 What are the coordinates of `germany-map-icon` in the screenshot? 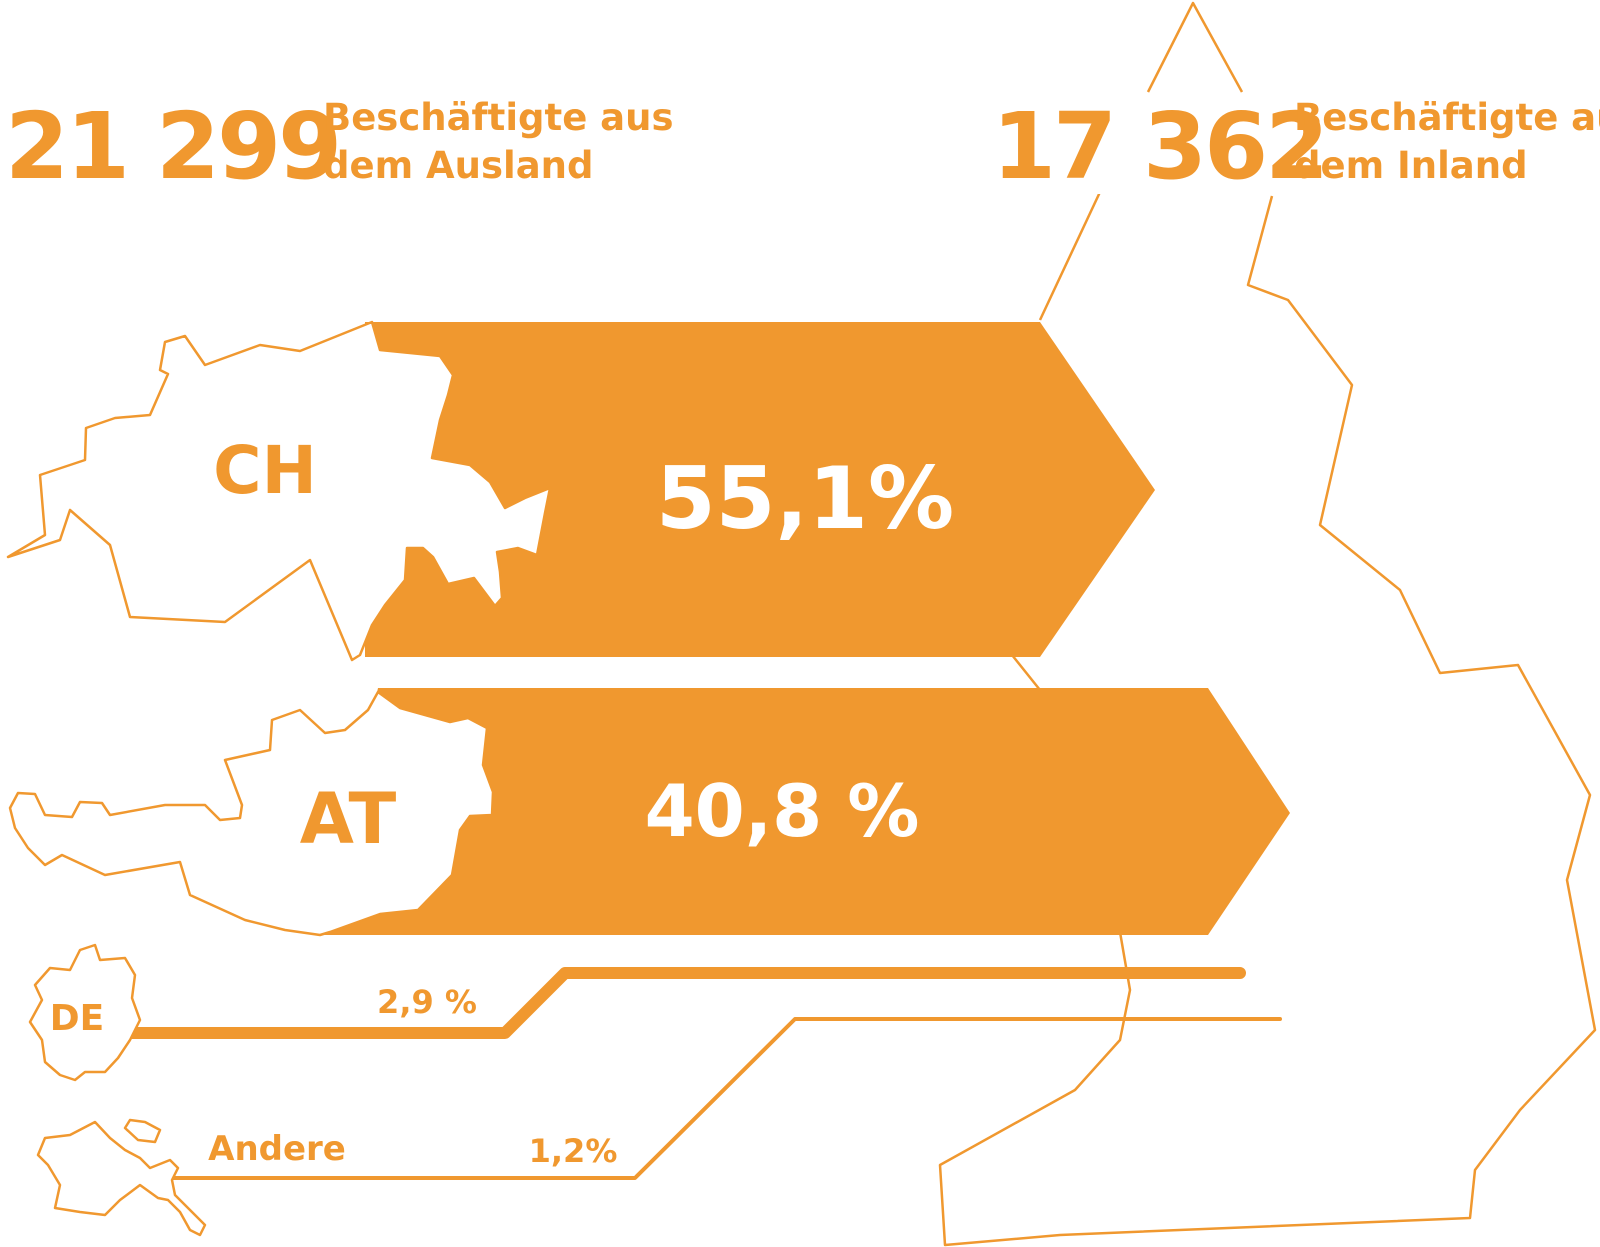 It's located at (85, 1012).